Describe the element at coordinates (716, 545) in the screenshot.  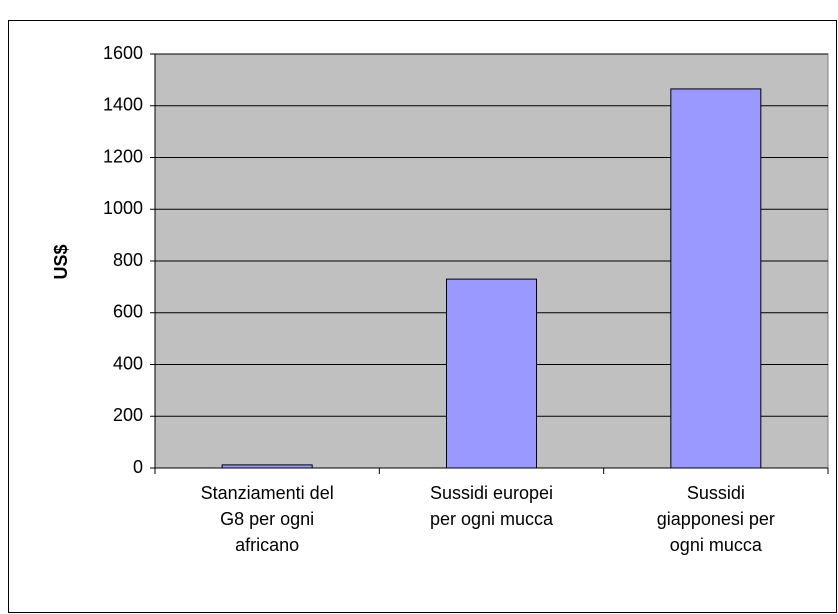
I see `x-tick-label-line: ogni mucca` at that location.